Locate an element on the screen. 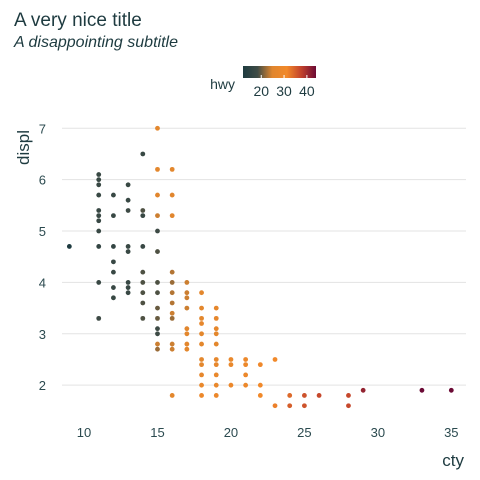 This screenshot has width=480, height=480. legend-colorbar is located at coordinates (279, 72).